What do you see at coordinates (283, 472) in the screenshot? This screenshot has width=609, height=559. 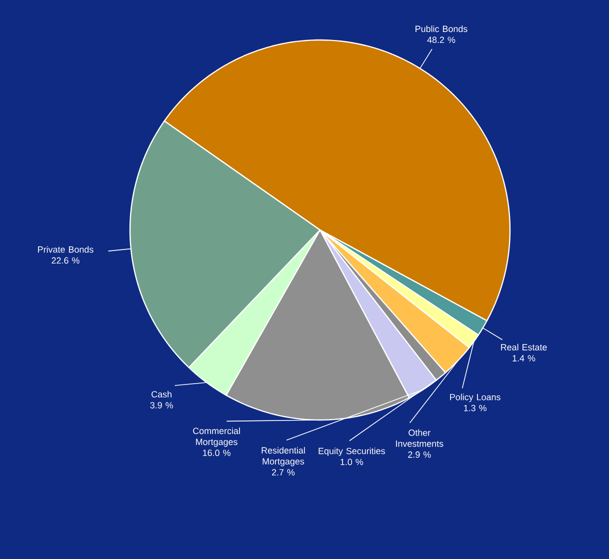 I see `data-label: 2.7 %` at bounding box center [283, 472].